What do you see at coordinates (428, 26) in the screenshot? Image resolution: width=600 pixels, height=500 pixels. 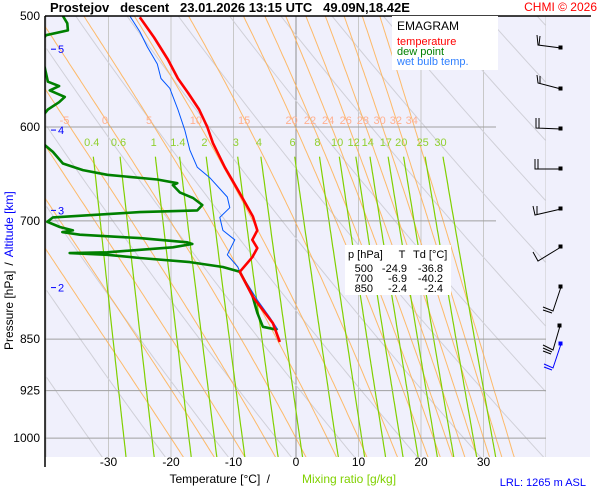 I see `legend-title: EMAGRAM` at bounding box center [428, 26].